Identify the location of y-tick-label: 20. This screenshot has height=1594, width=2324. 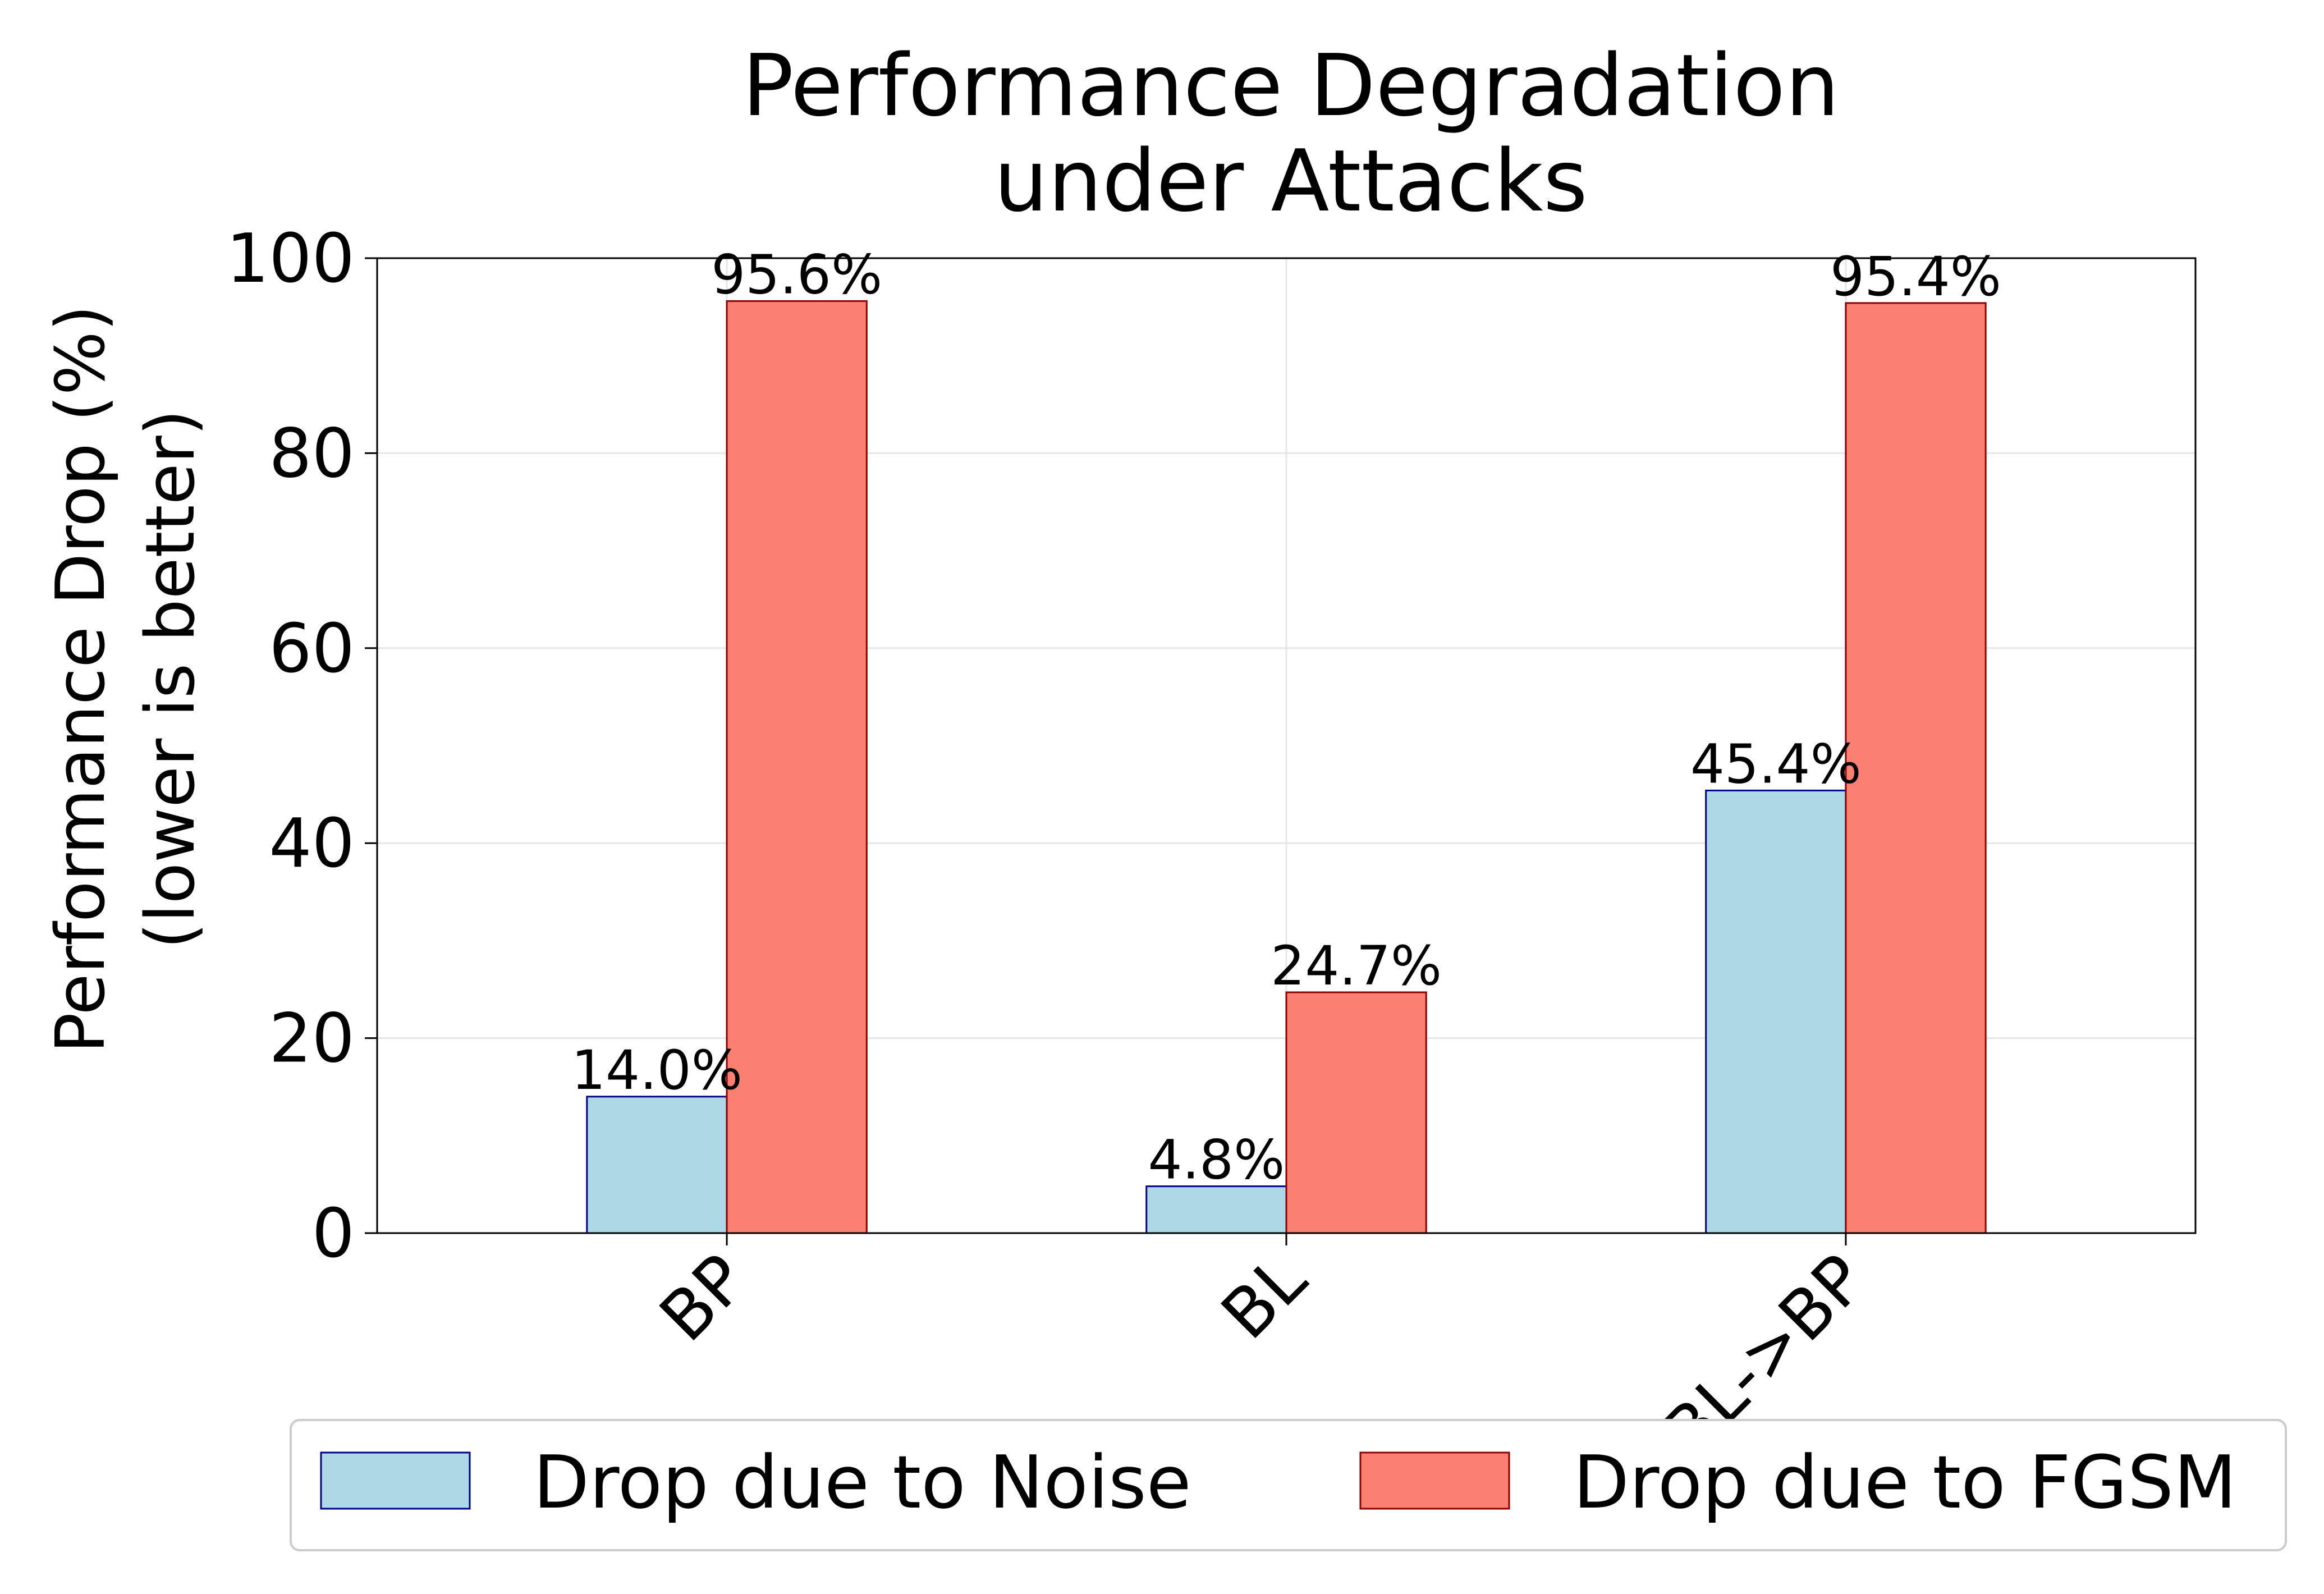
(312, 1039).